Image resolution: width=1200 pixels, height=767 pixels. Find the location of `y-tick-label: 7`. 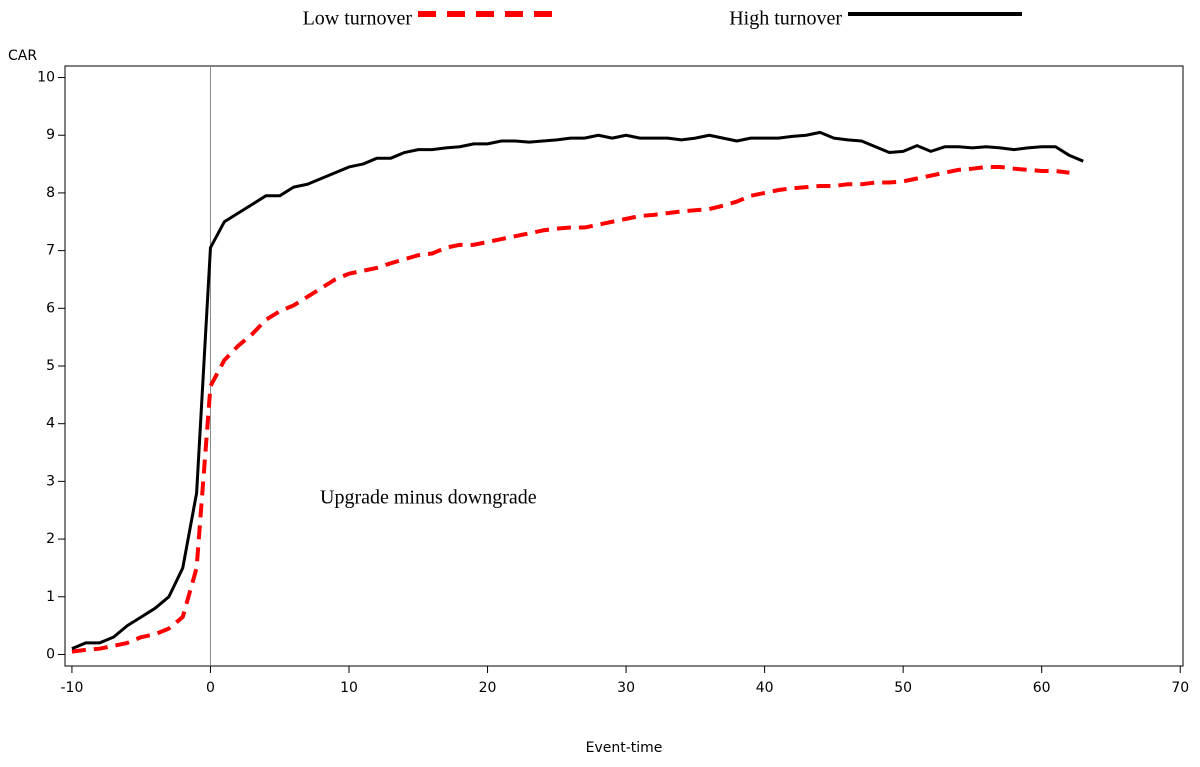

y-tick-label: 7 is located at coordinates (50, 251).